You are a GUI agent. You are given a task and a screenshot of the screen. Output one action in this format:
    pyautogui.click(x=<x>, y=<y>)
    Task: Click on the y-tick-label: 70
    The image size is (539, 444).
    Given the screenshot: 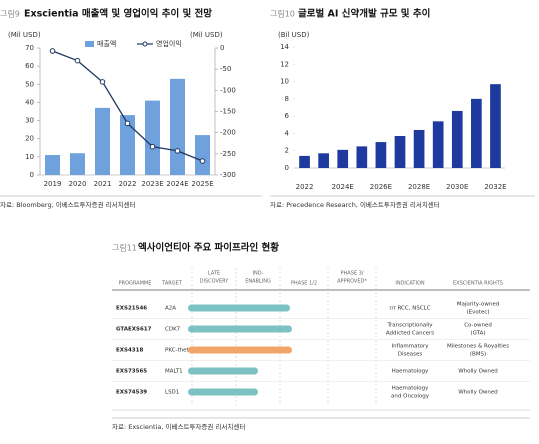 What is the action you would take?
    pyautogui.click(x=29, y=48)
    